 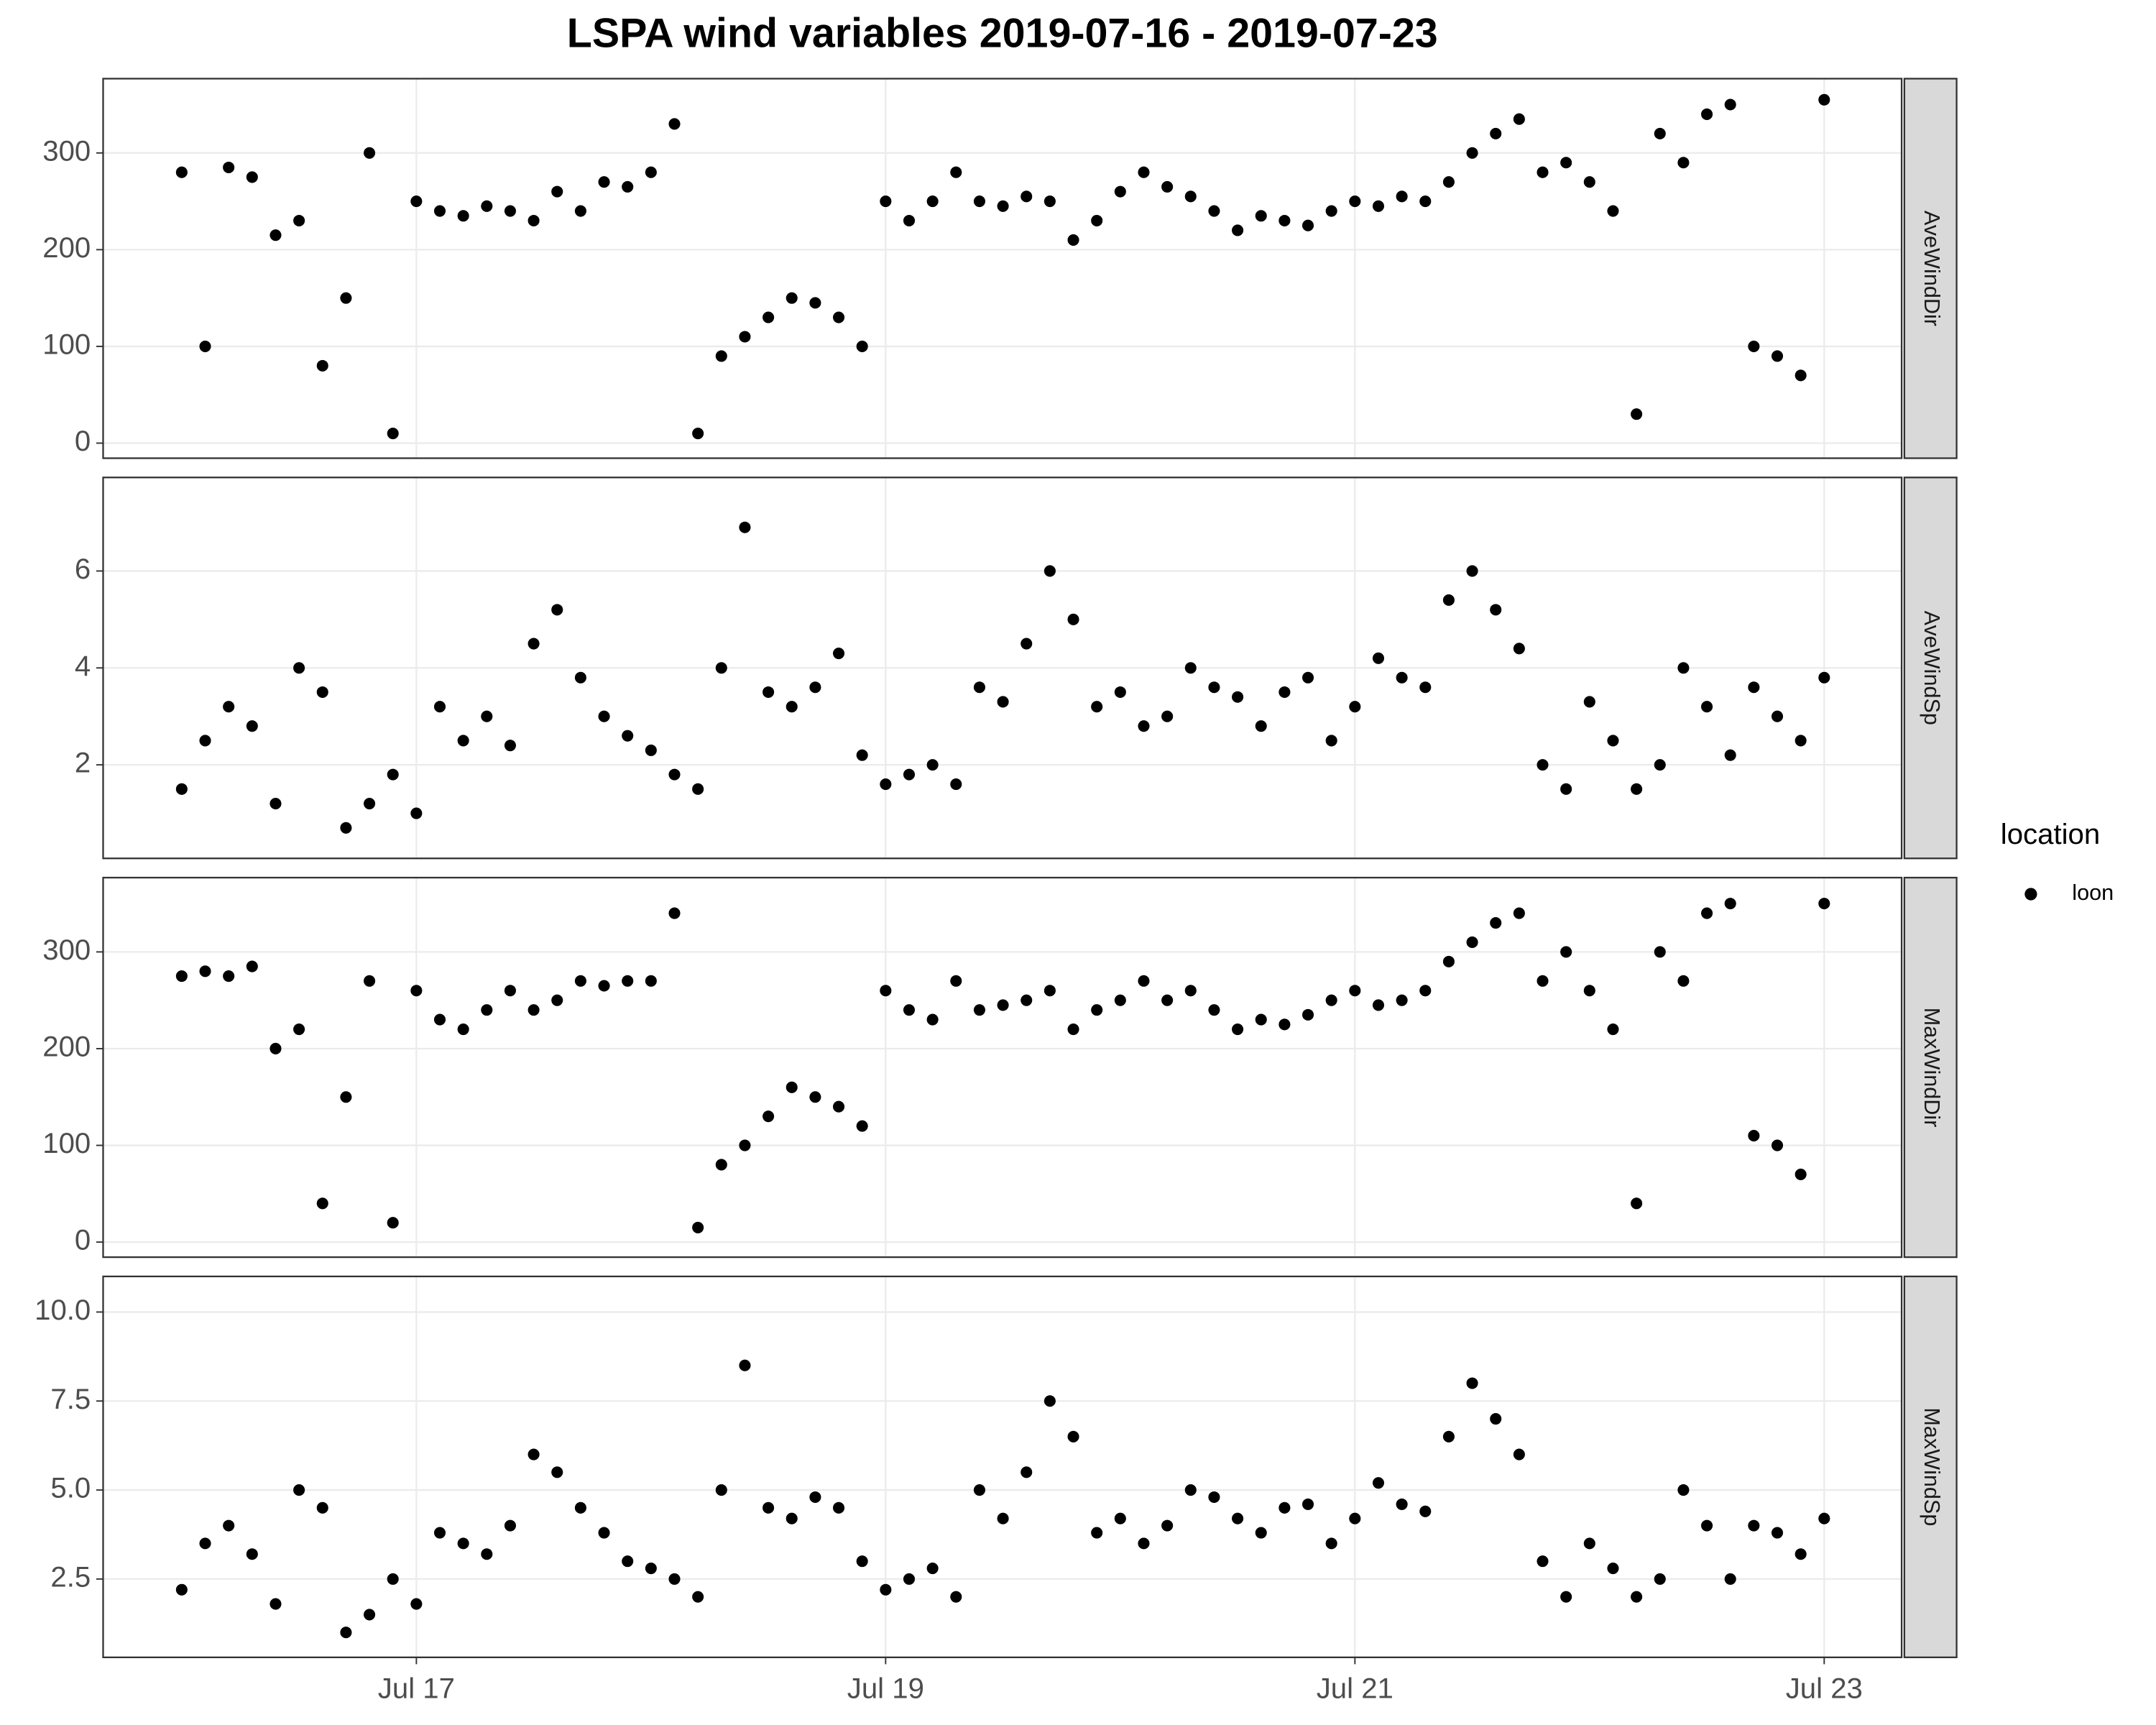 What do you see at coordinates (1931, 668) in the screenshot?
I see `strip` at bounding box center [1931, 668].